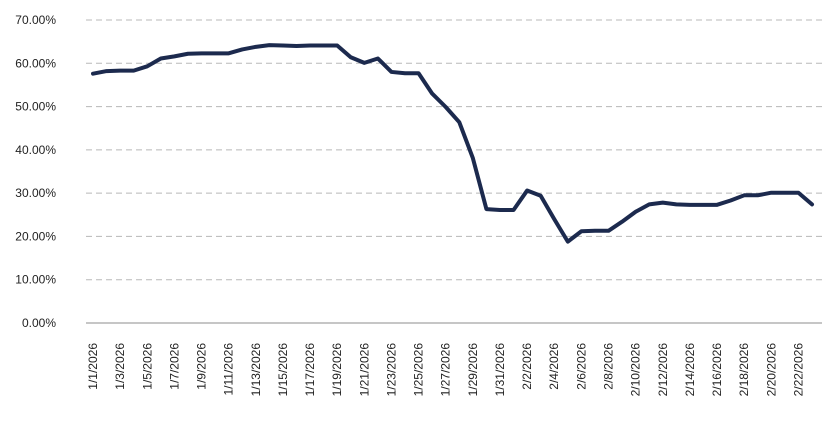  Describe the element at coordinates (202, 366) in the screenshot. I see `x-tick-label: 1/9/2026` at that location.